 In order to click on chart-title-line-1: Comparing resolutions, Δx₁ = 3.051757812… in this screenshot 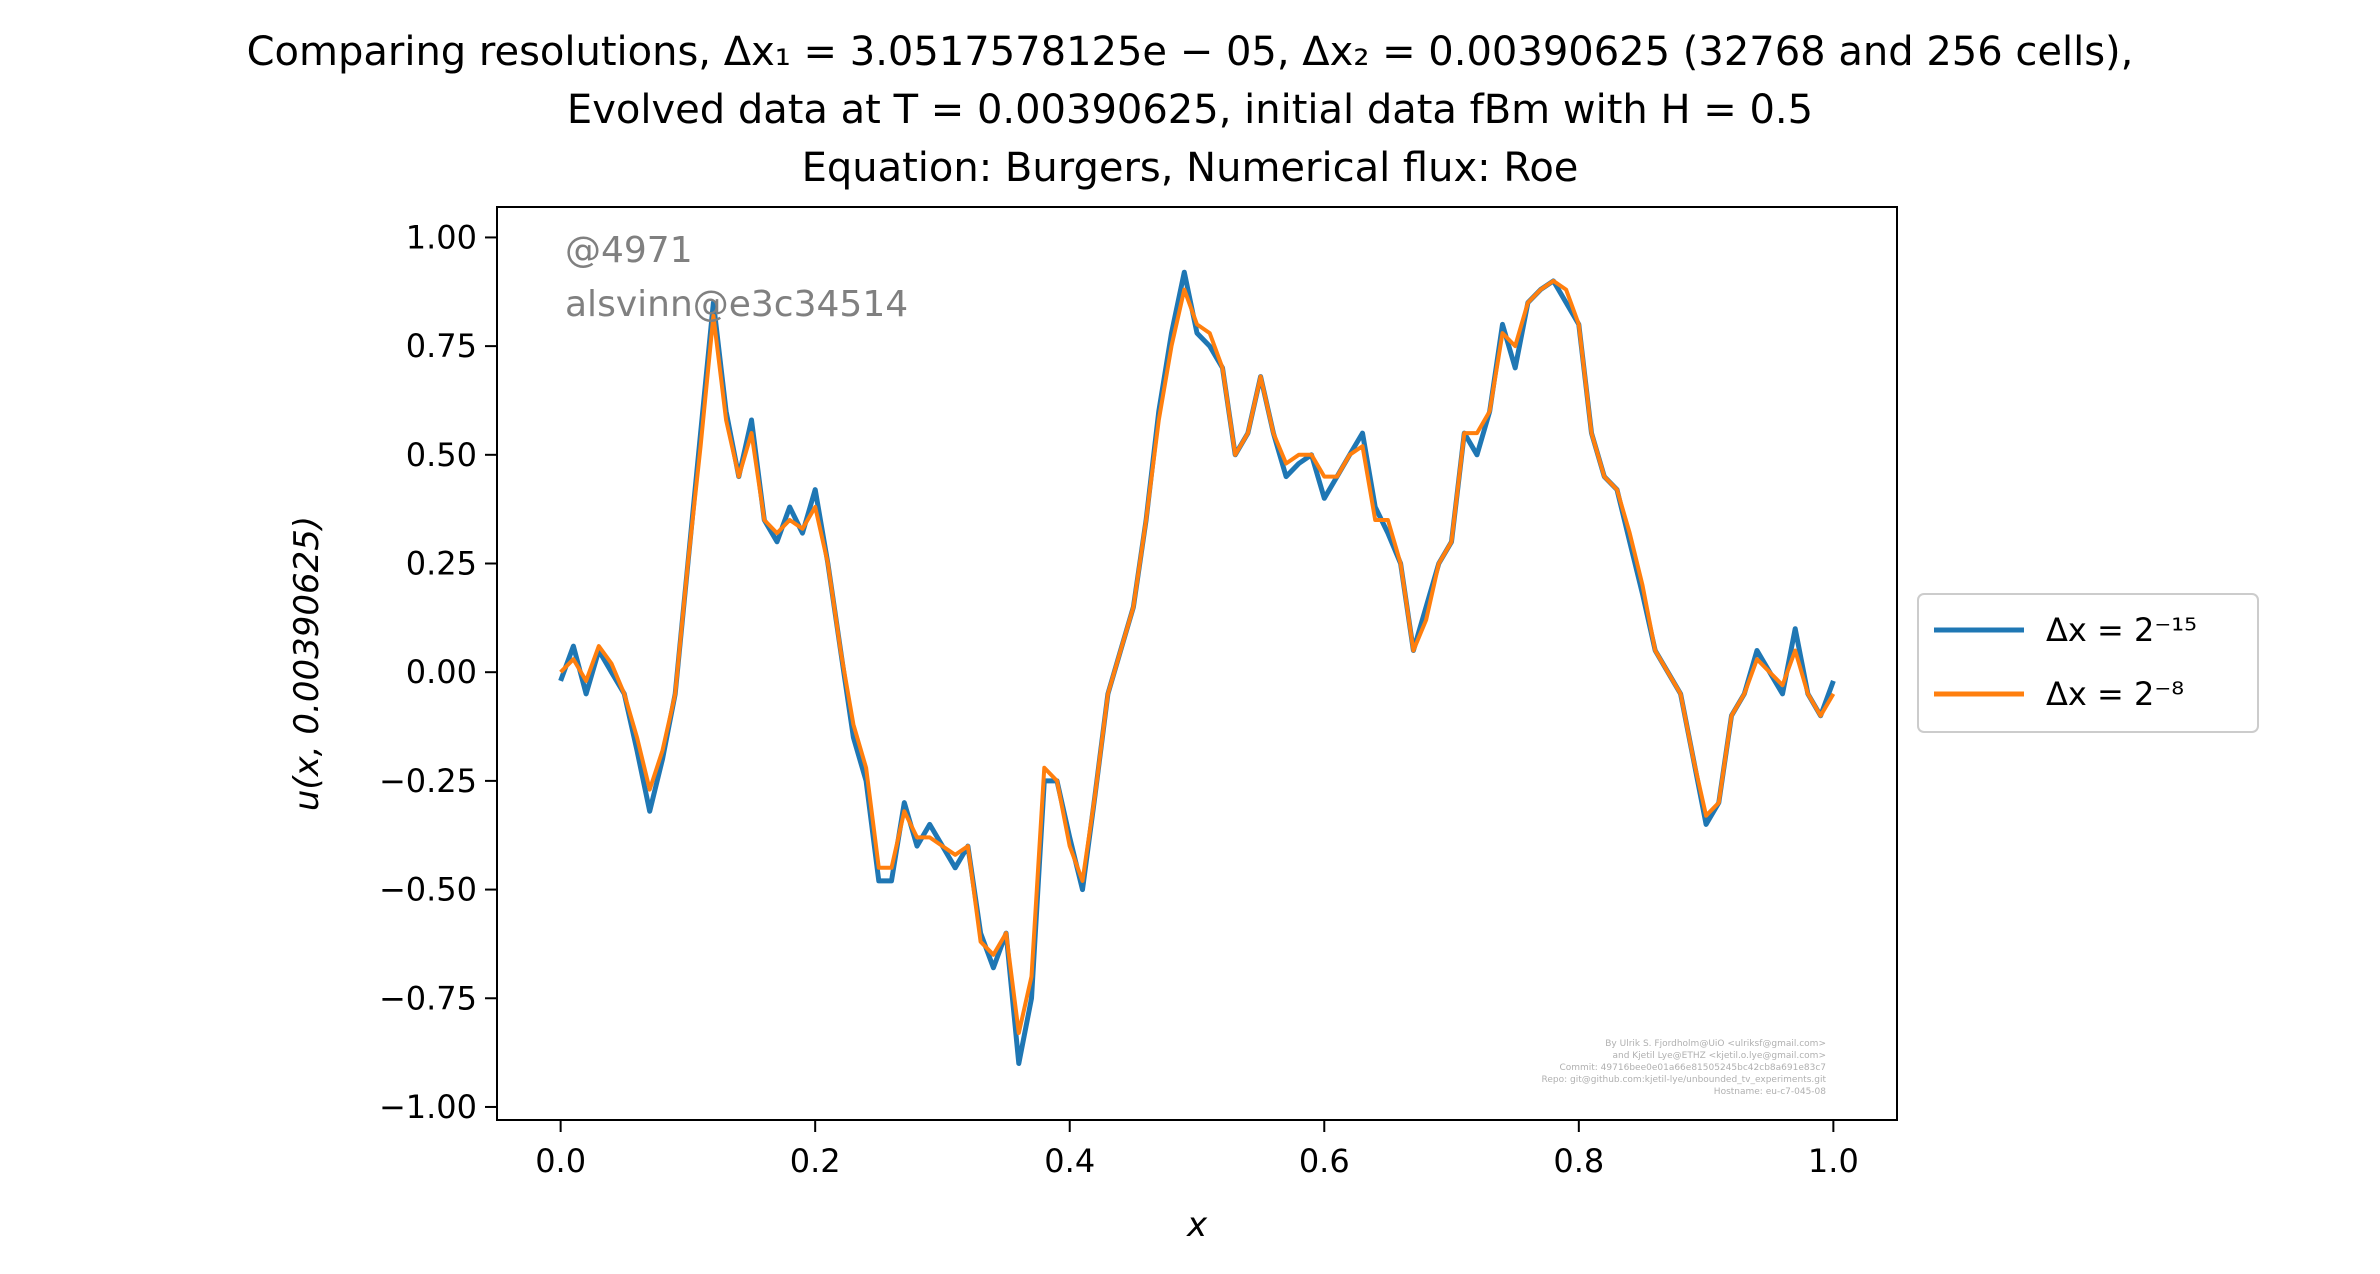, I will do `click(1190, 52)`.